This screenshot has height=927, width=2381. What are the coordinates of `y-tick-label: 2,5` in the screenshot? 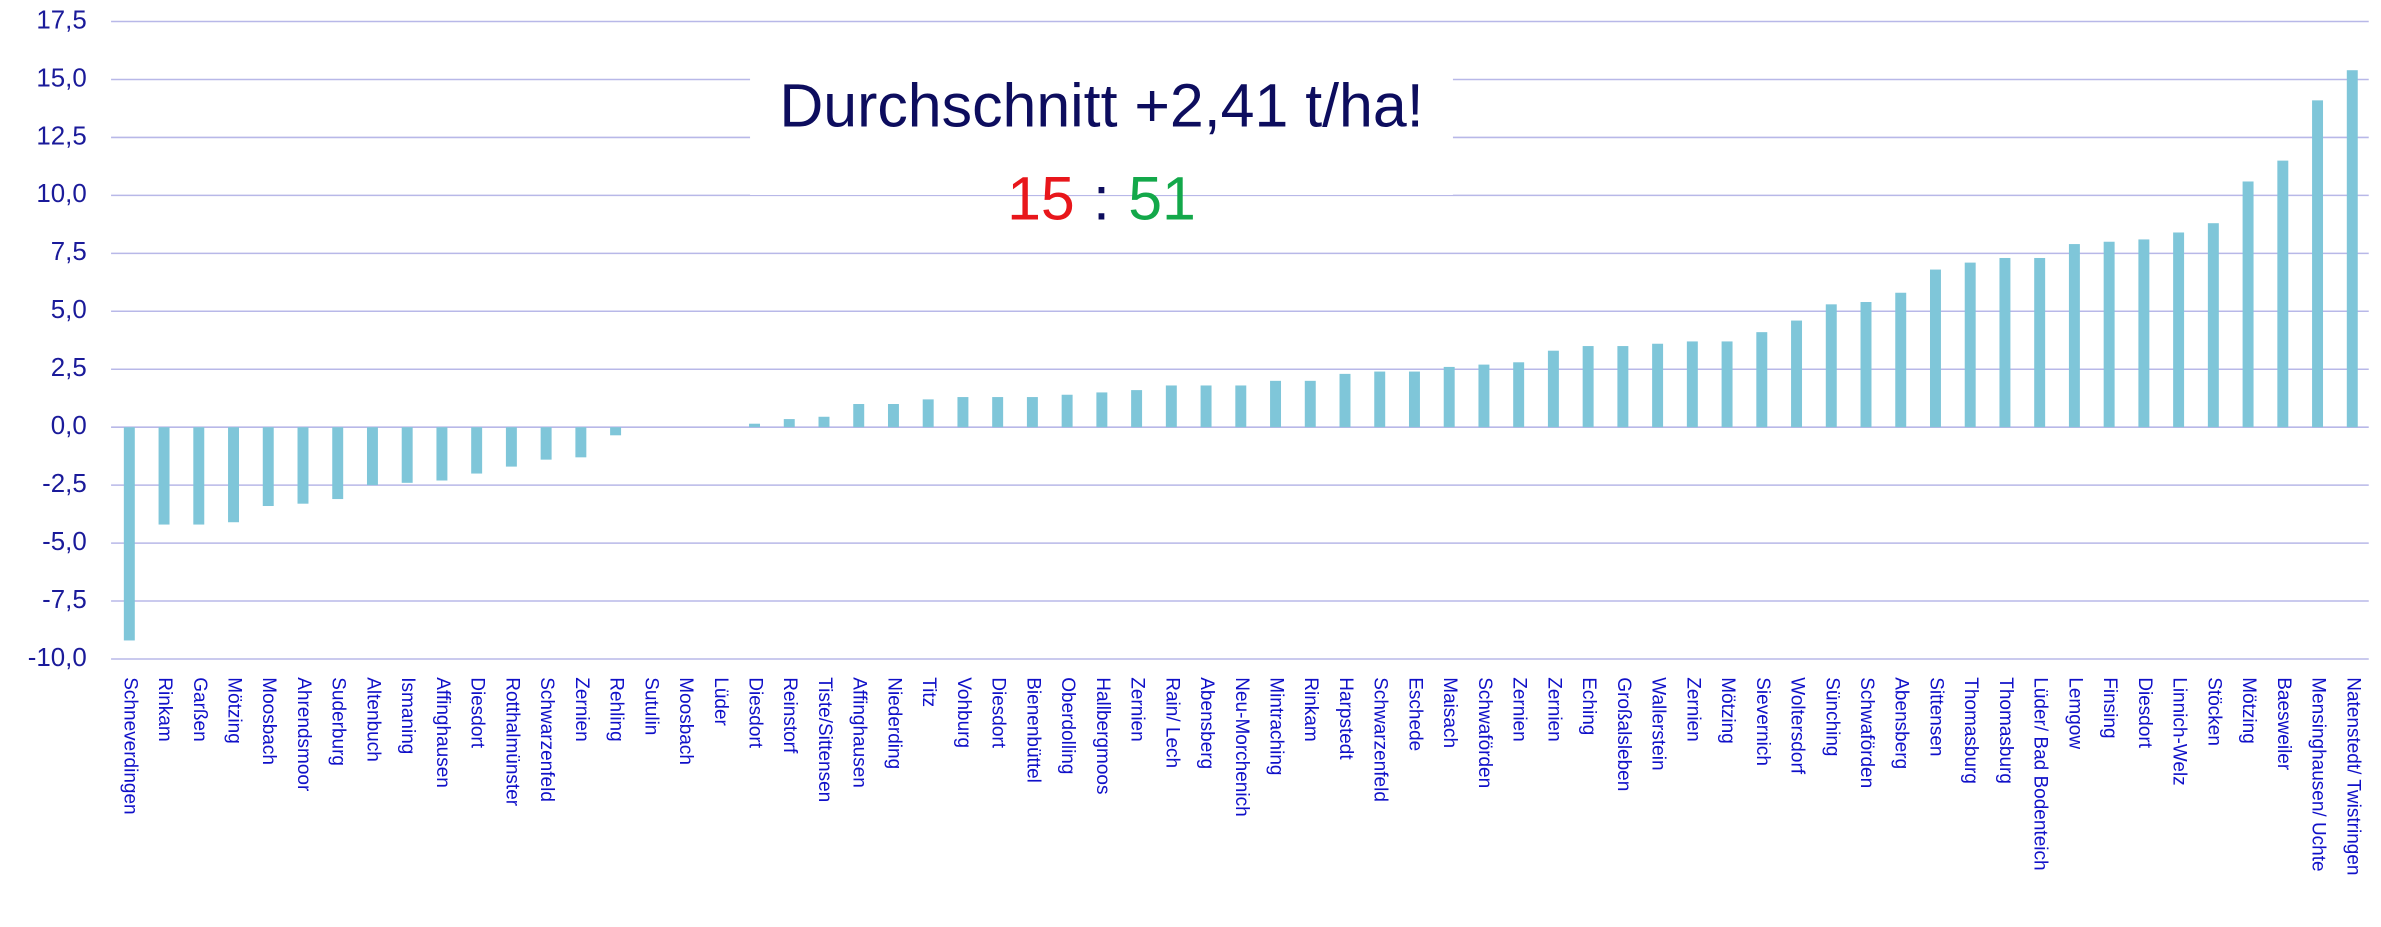 It's located at (69, 368).